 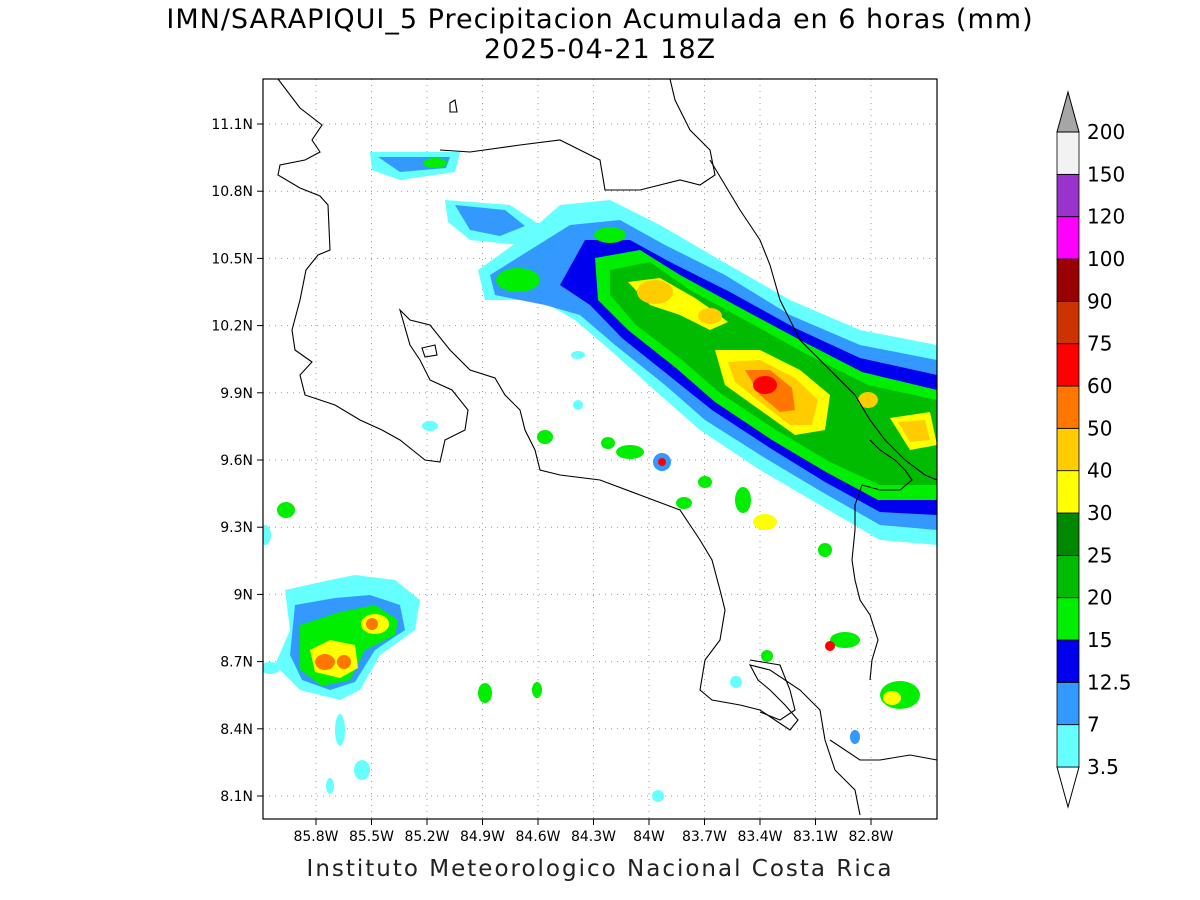 I want to click on colorbar-label: 3.5, so click(x=1103, y=767).